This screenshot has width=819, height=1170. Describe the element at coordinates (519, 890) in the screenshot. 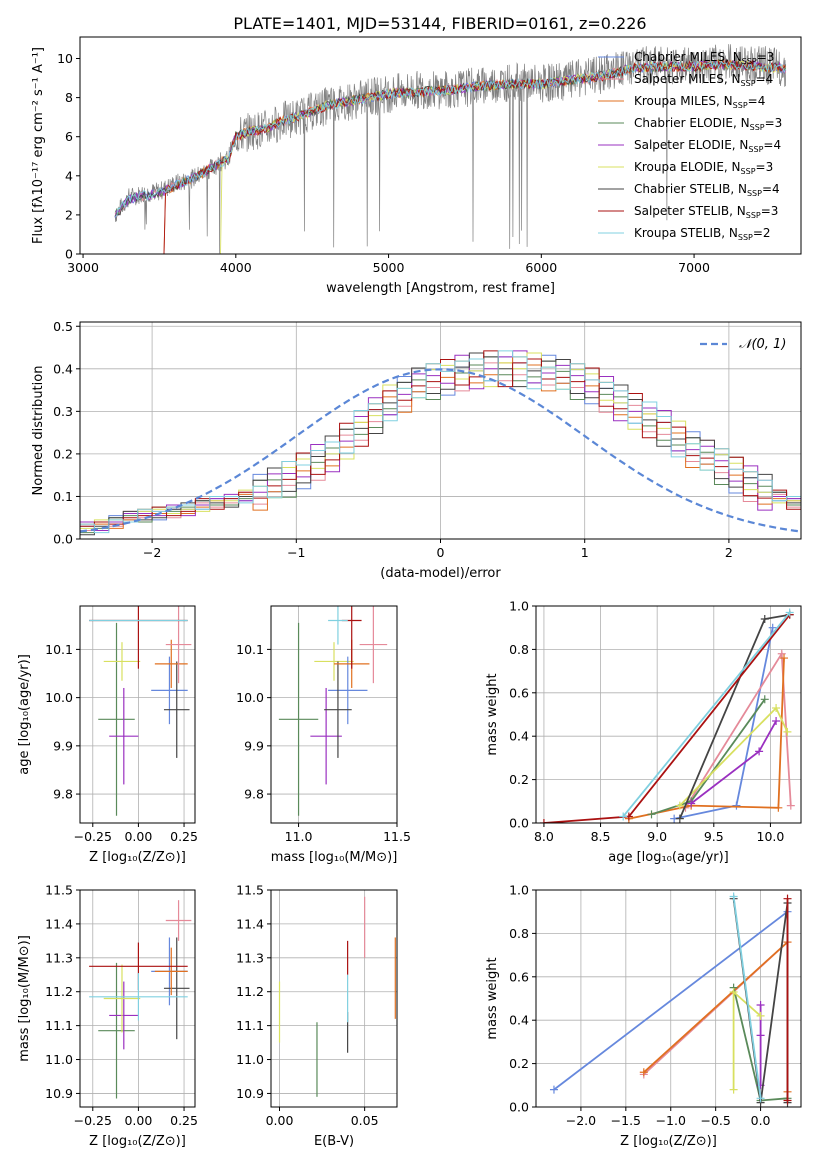

I see `y-tick-label: 1.0` at that location.